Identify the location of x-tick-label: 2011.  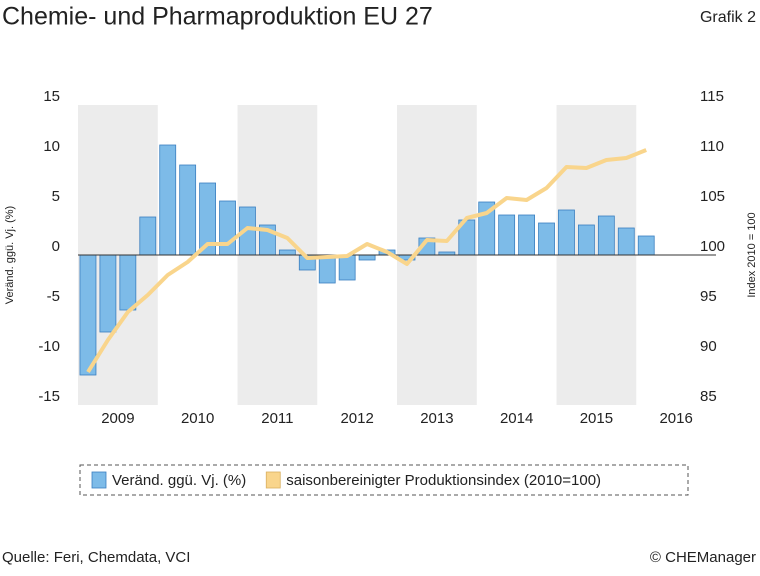
(277, 418).